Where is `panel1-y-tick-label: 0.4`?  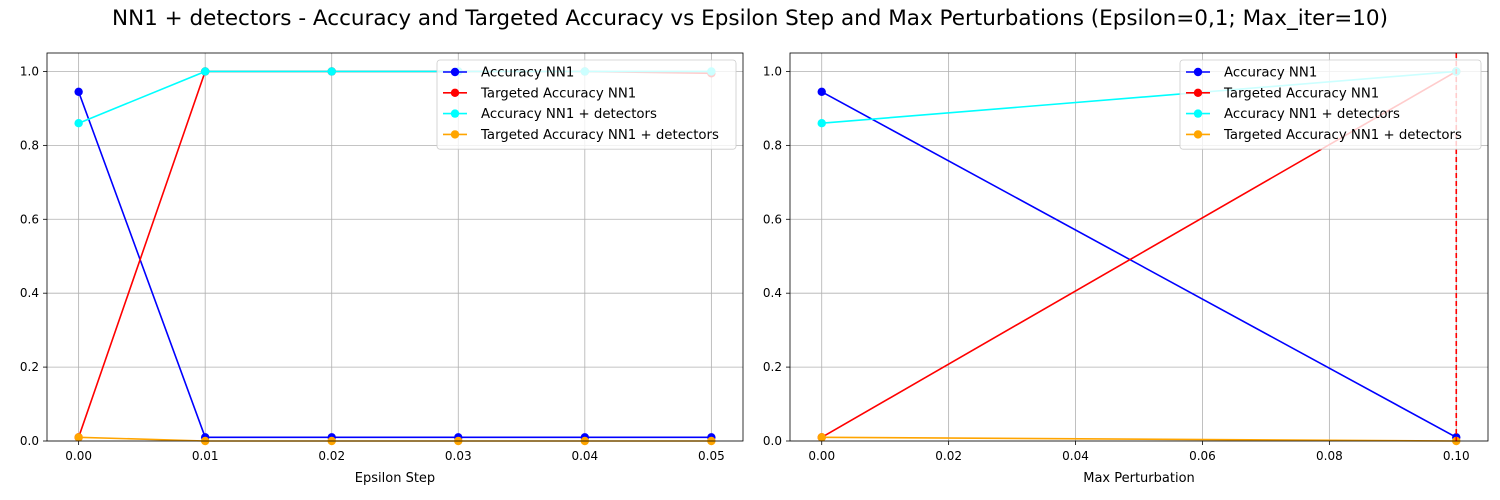 panel1-y-tick-label: 0.4 is located at coordinates (29, 293).